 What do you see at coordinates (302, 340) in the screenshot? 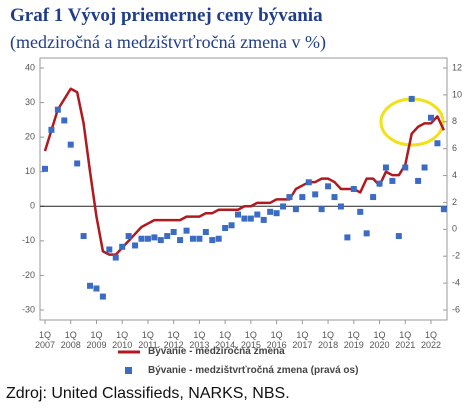
I see `x-tick-label: 1Q 2017` at bounding box center [302, 340].